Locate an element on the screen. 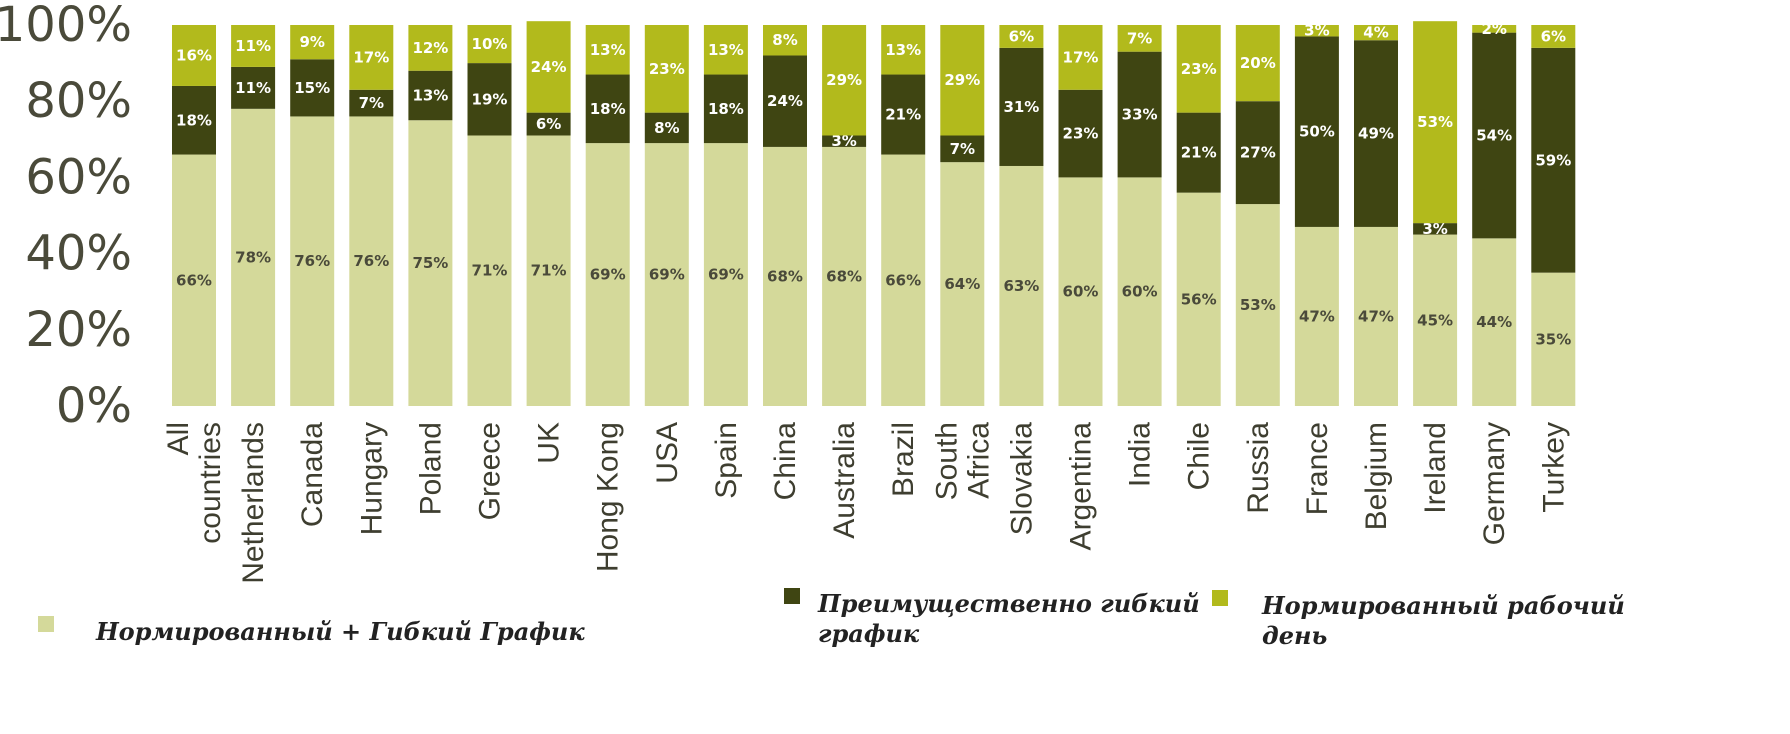 The width and height of the screenshot is (1790, 734). data-label: 68% is located at coordinates (785, 276).